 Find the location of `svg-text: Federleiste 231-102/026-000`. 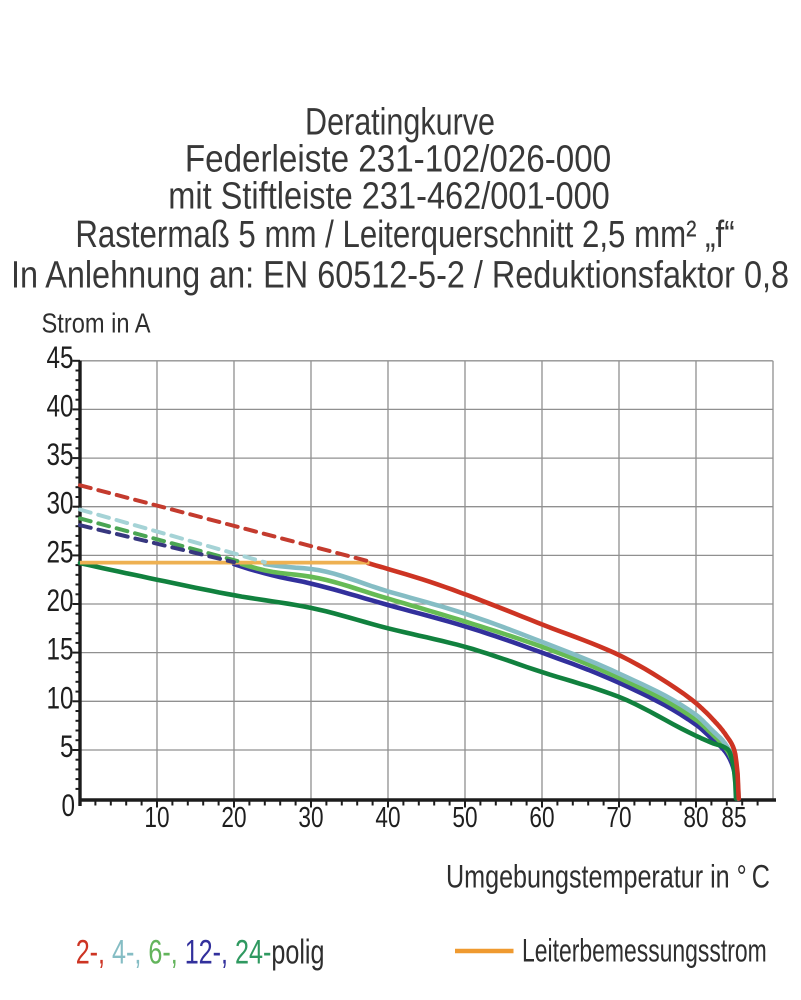

svg-text: Federleiste 231-102/026-000 is located at coordinates (398, 158).